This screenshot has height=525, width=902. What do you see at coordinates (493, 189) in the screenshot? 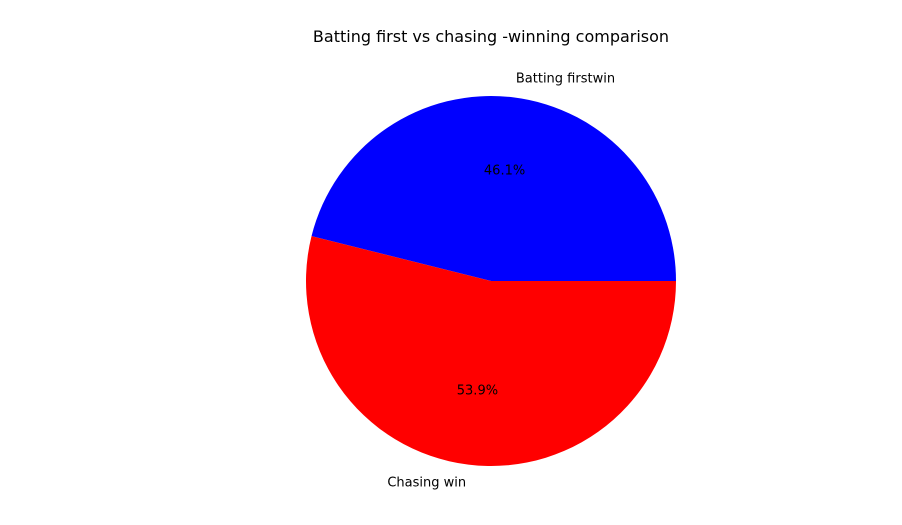
I see `pie-slice-batting-firstwin` at bounding box center [493, 189].